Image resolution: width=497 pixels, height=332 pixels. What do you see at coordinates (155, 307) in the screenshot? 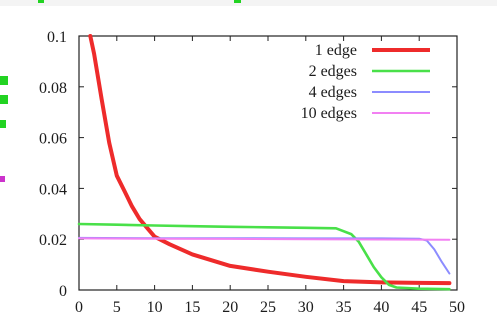
I see `x-tick-label: 10` at bounding box center [155, 307].